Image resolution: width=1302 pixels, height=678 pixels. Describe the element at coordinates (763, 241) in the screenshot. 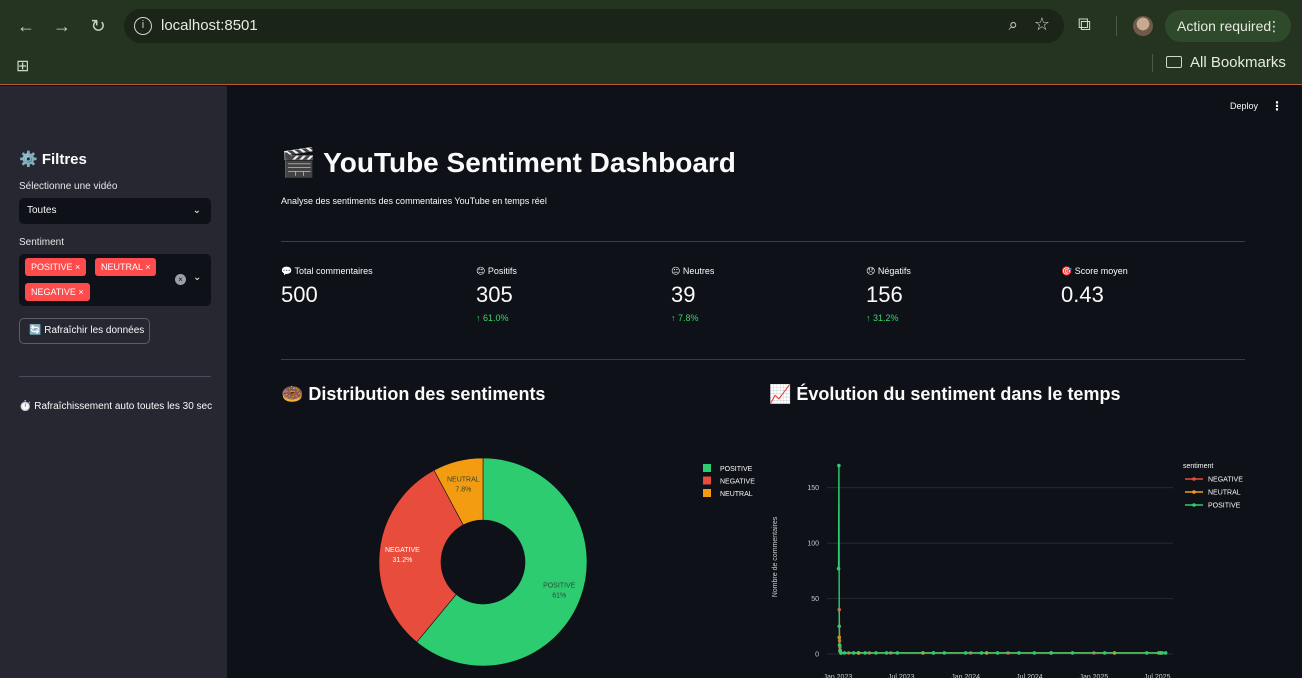

I see `divider` at that location.